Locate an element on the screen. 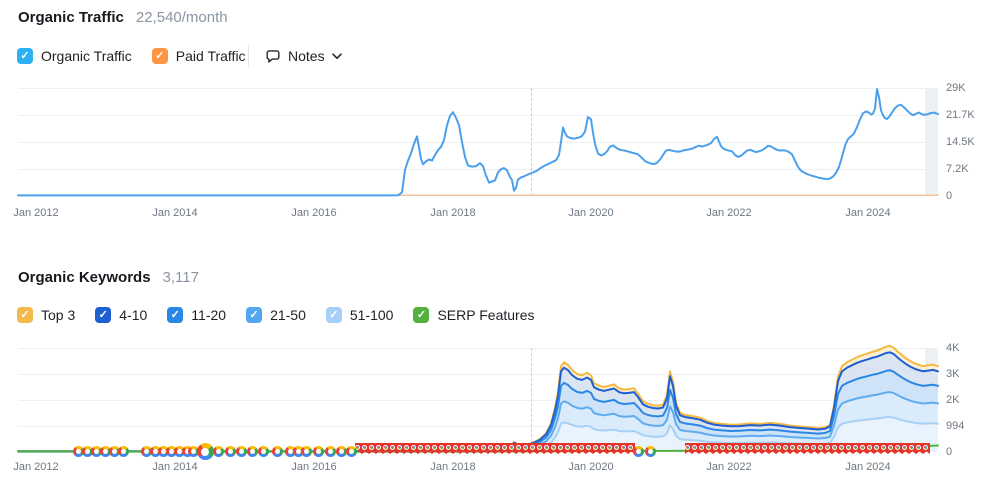  keywords-legend-item-21-50: ✓ 21-50 is located at coordinates (276, 315).